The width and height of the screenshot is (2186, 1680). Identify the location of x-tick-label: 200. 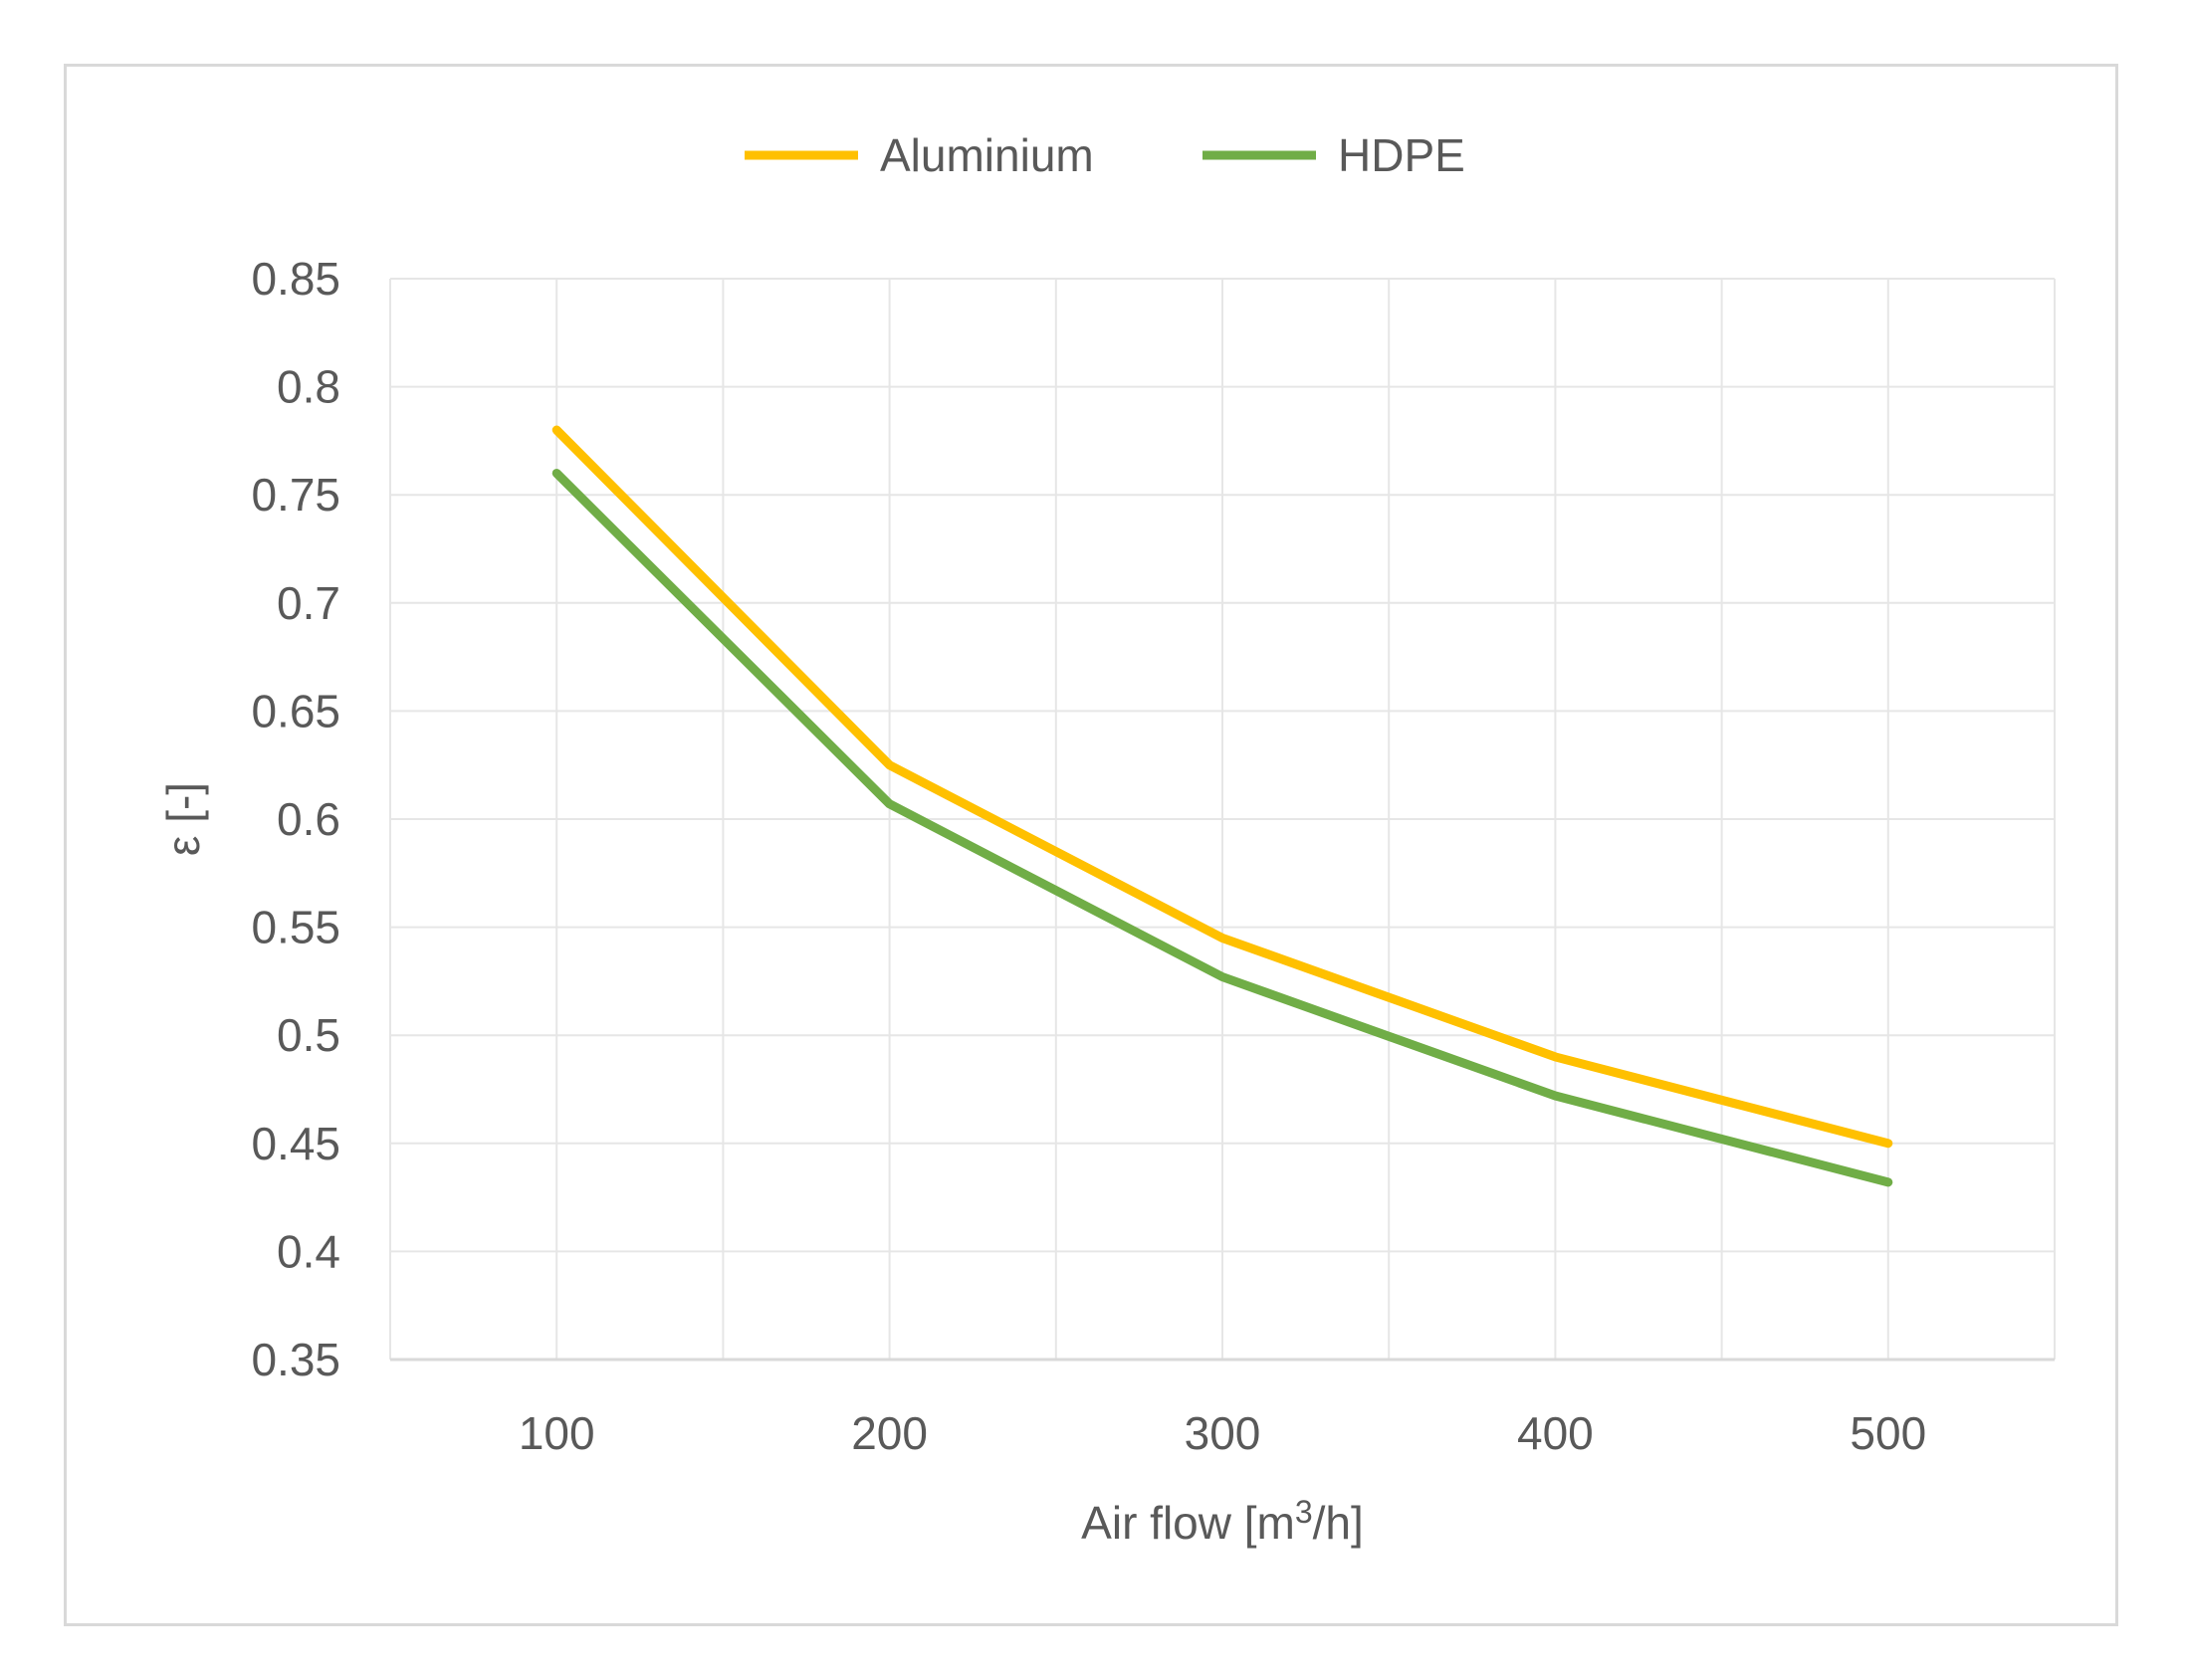
(889, 1433).